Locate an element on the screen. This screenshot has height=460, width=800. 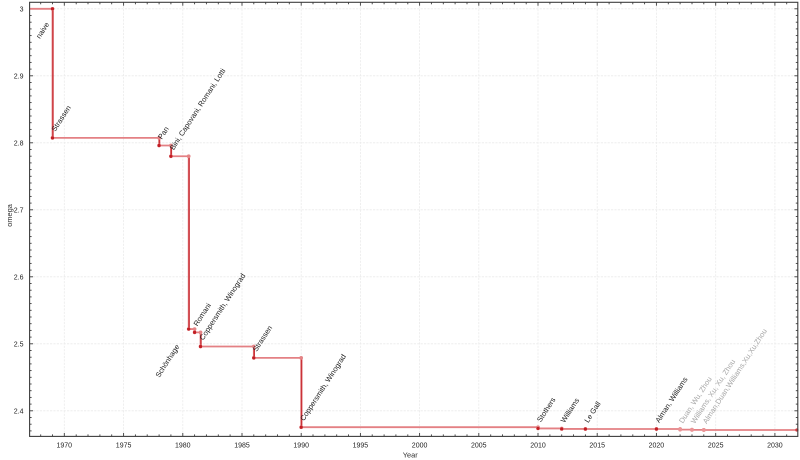
svg-text: 2.6 is located at coordinates (19, 277).